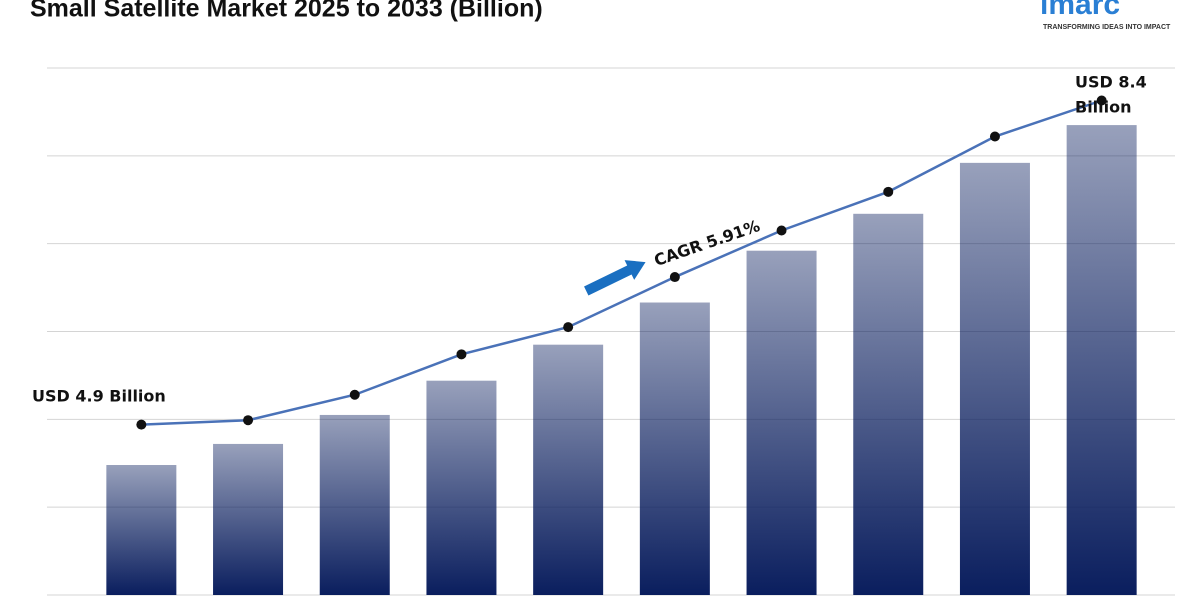 The image size is (1200, 600). What do you see at coordinates (1107, 27) in the screenshot?
I see `logo-tagline: TRANSFORMING IDEAS INTO IMPACT` at bounding box center [1107, 27].